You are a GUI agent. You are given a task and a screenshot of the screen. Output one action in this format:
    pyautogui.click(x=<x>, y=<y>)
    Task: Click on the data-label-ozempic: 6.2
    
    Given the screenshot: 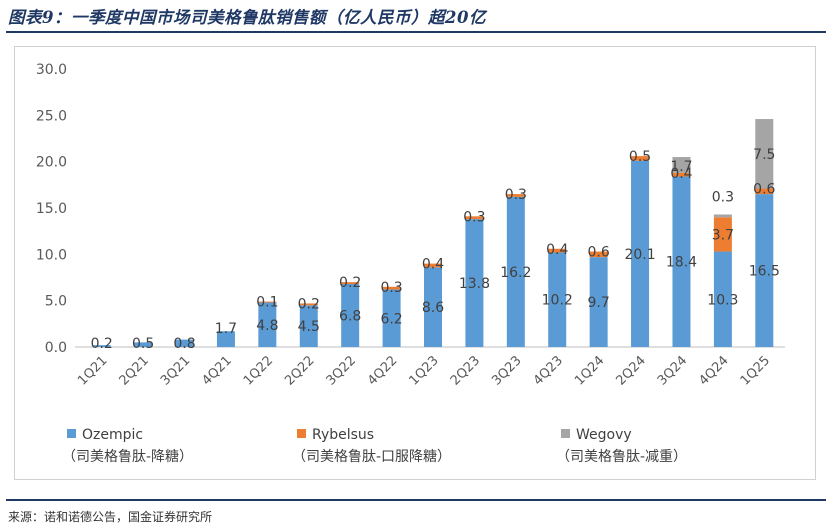 What is the action you would take?
    pyautogui.click(x=391, y=319)
    